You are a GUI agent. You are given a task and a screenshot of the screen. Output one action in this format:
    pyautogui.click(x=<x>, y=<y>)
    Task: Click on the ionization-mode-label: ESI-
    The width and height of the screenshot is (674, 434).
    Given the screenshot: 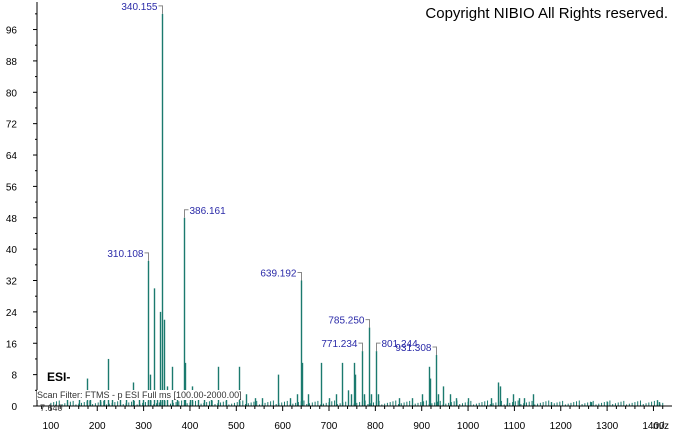 What is the action you would take?
    pyautogui.click(x=59, y=377)
    